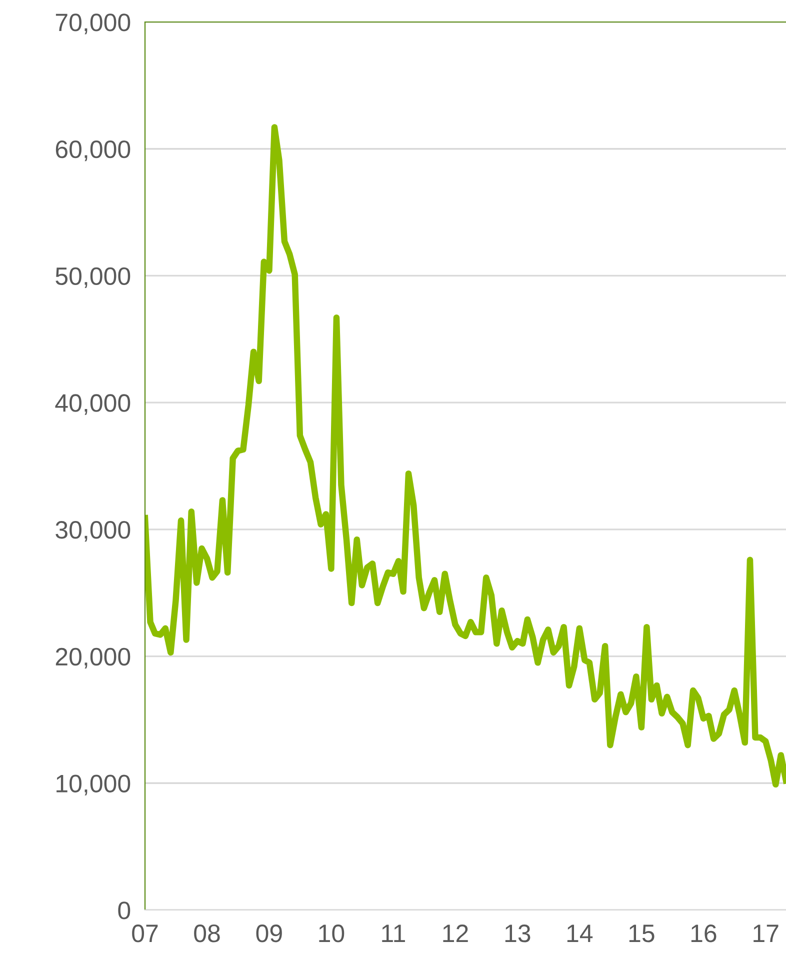 This screenshot has width=786, height=963. What do you see at coordinates (145, 933) in the screenshot?
I see `x-tick-label: 07` at bounding box center [145, 933].